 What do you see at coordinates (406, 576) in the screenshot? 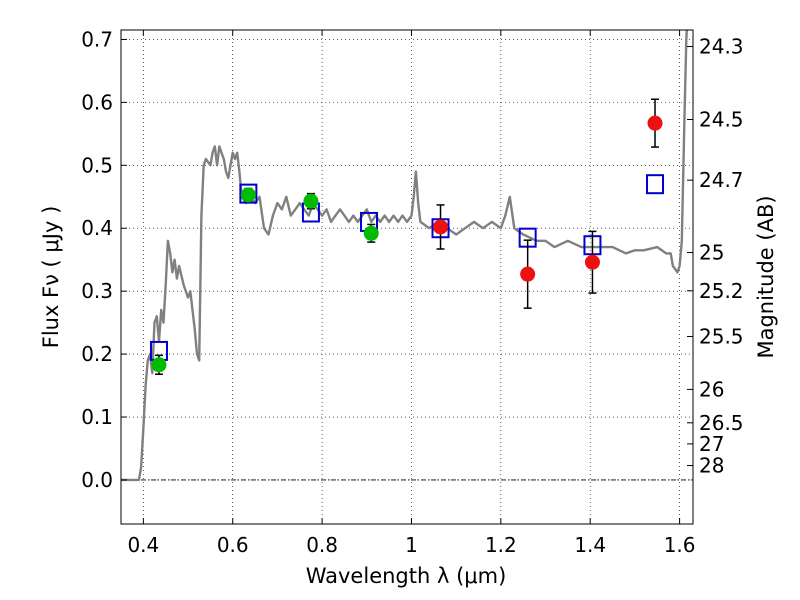
I see `x-axis-label: Wavelength λ (μm)` at bounding box center [406, 576].